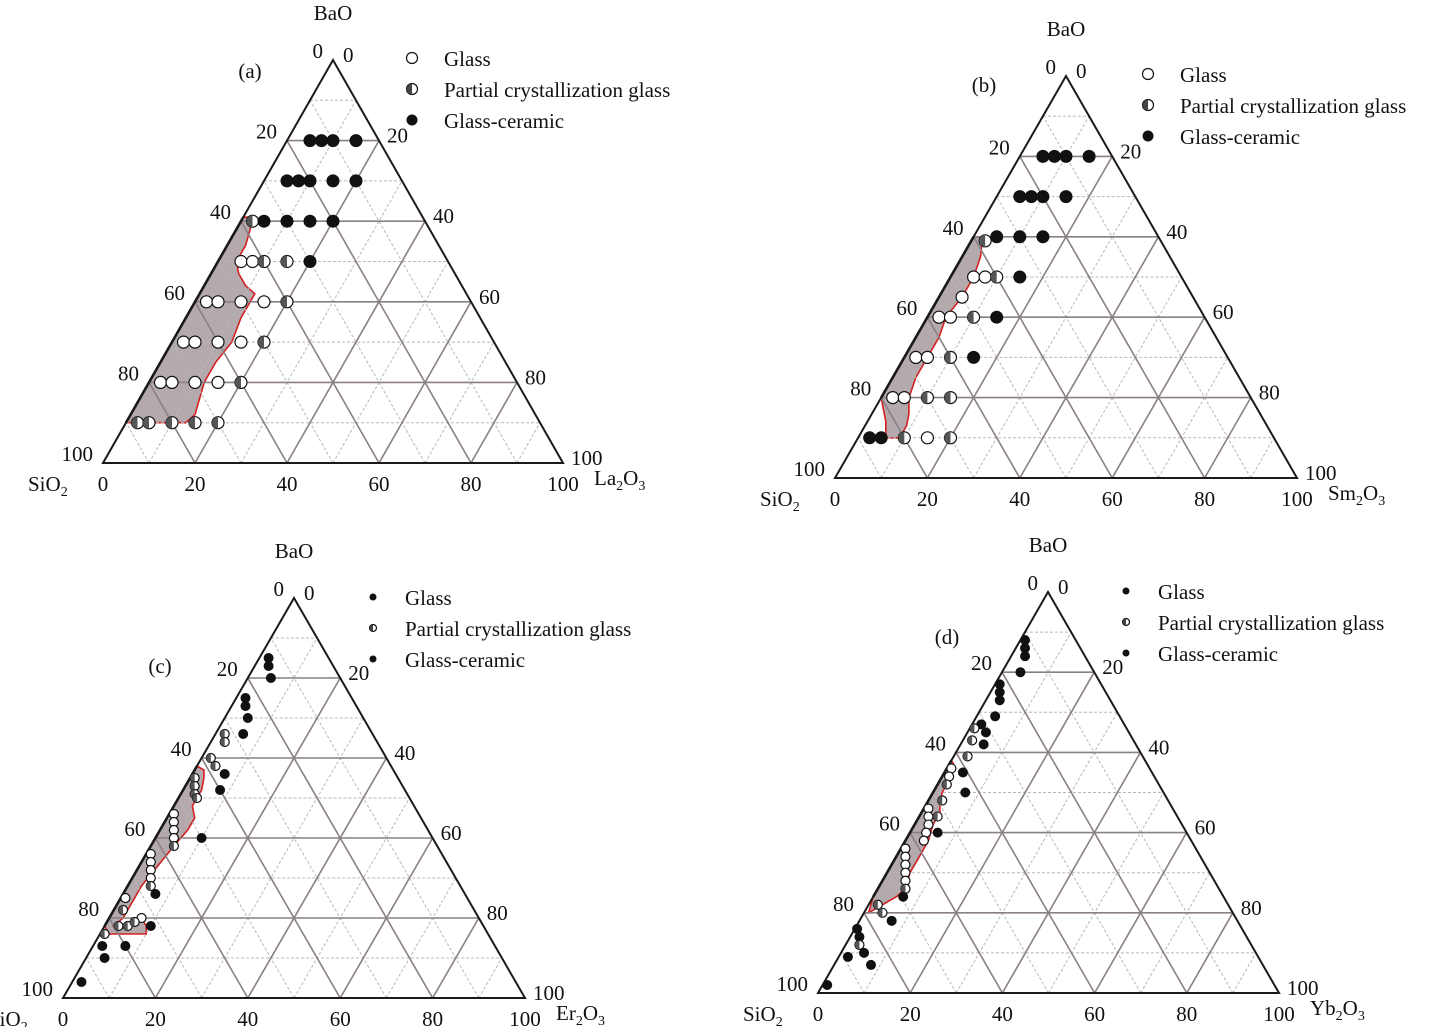  What do you see at coordinates (911, 836) in the screenshot?
I see `glass-forming-region` at bounding box center [911, 836].